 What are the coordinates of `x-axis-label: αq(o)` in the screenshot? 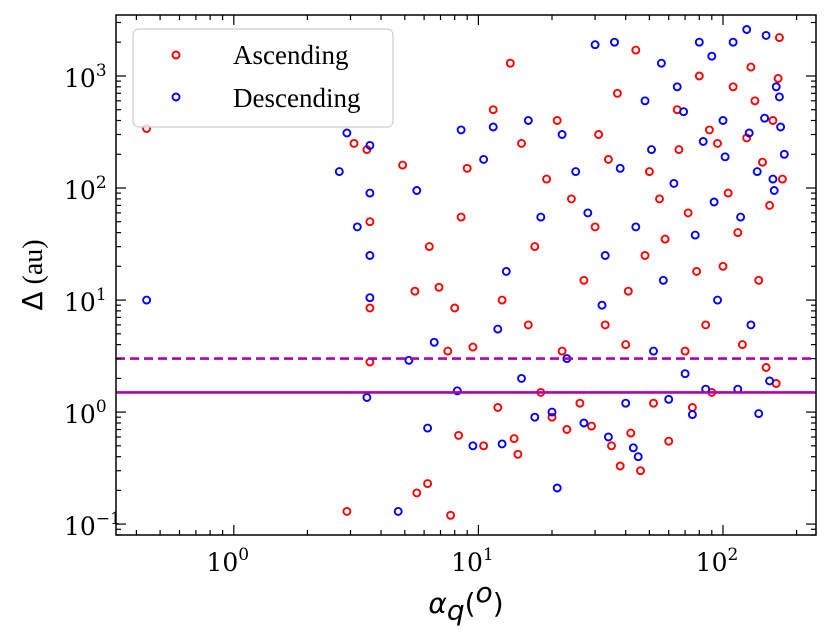 It's located at (465, 601).